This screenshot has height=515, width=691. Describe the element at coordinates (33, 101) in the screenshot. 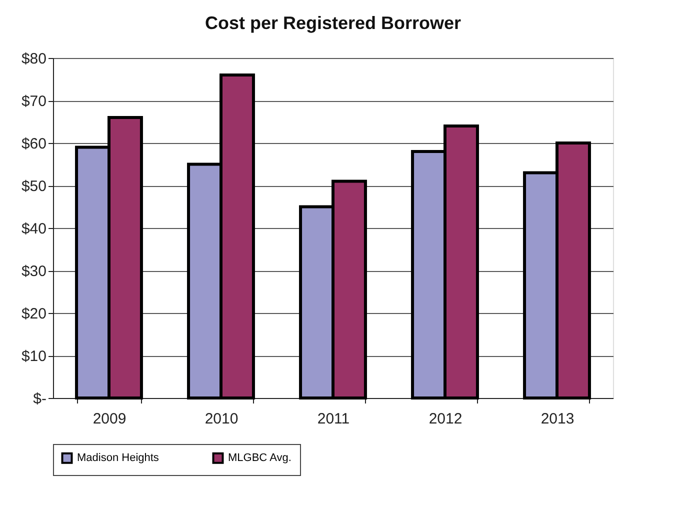

I see `y-tick-label: $70` at that location.